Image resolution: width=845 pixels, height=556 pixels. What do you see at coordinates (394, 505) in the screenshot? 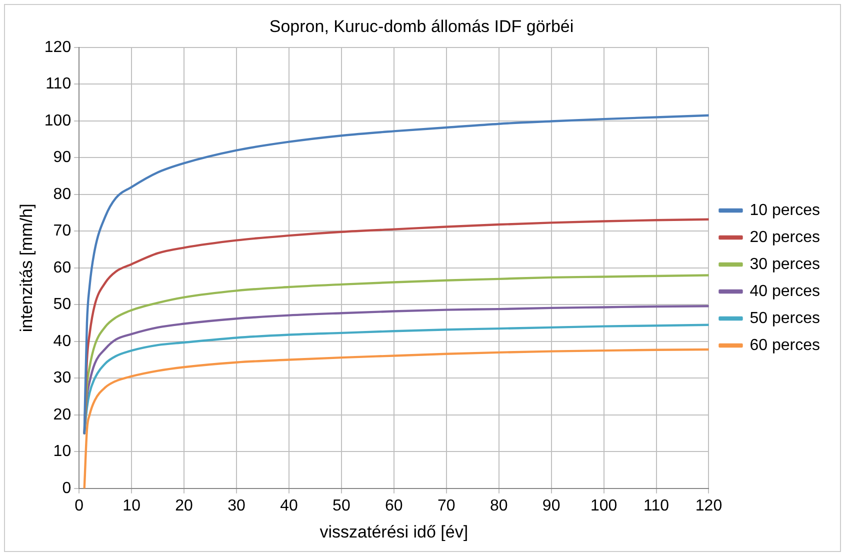
I see `x-tick-label: 60` at bounding box center [394, 505].